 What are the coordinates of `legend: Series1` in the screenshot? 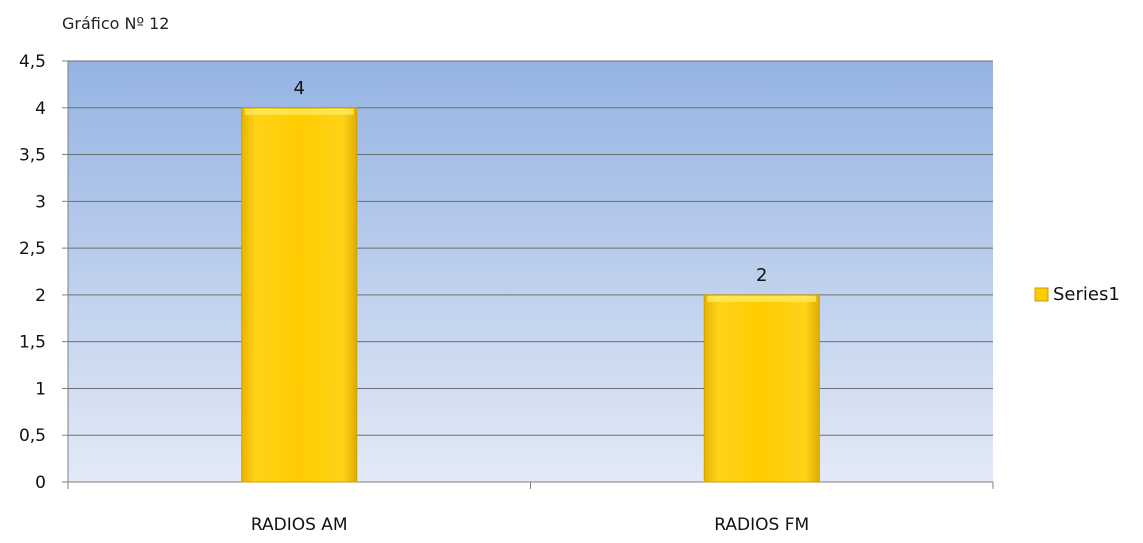 It's located at (1077, 294).